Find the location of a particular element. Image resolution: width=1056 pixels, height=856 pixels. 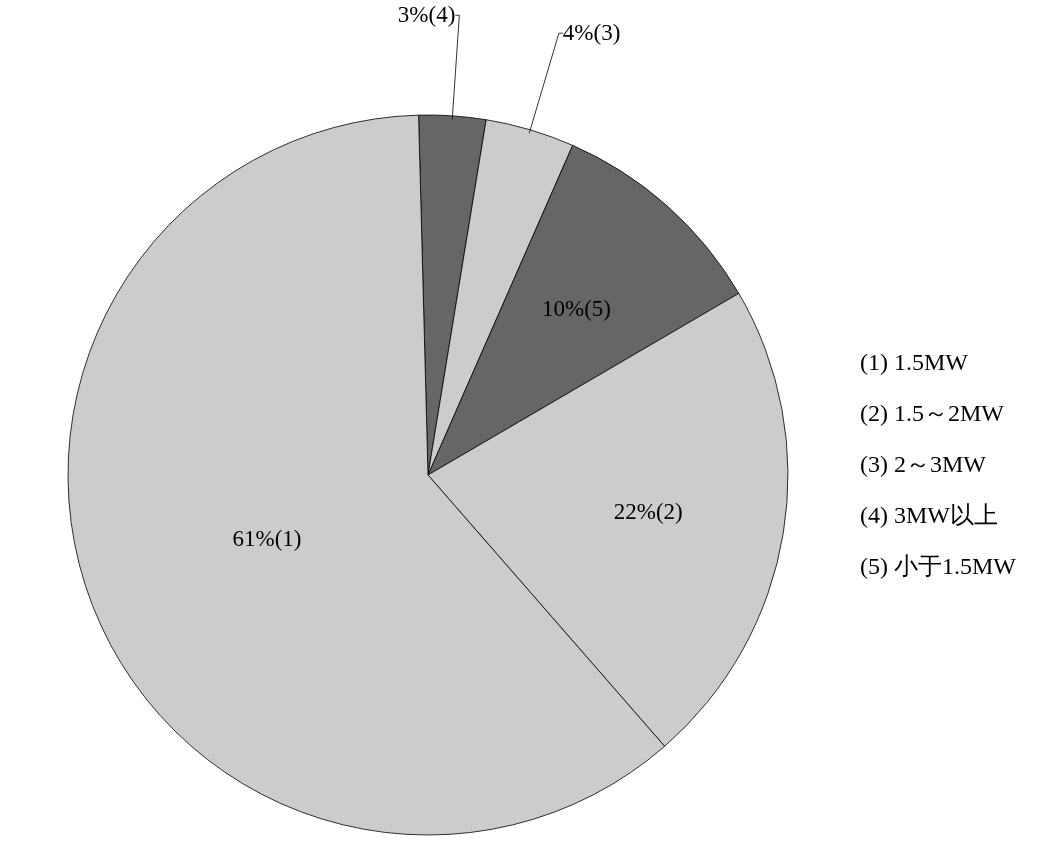

text: (5) 小于1.5MW is located at coordinates (938, 566).